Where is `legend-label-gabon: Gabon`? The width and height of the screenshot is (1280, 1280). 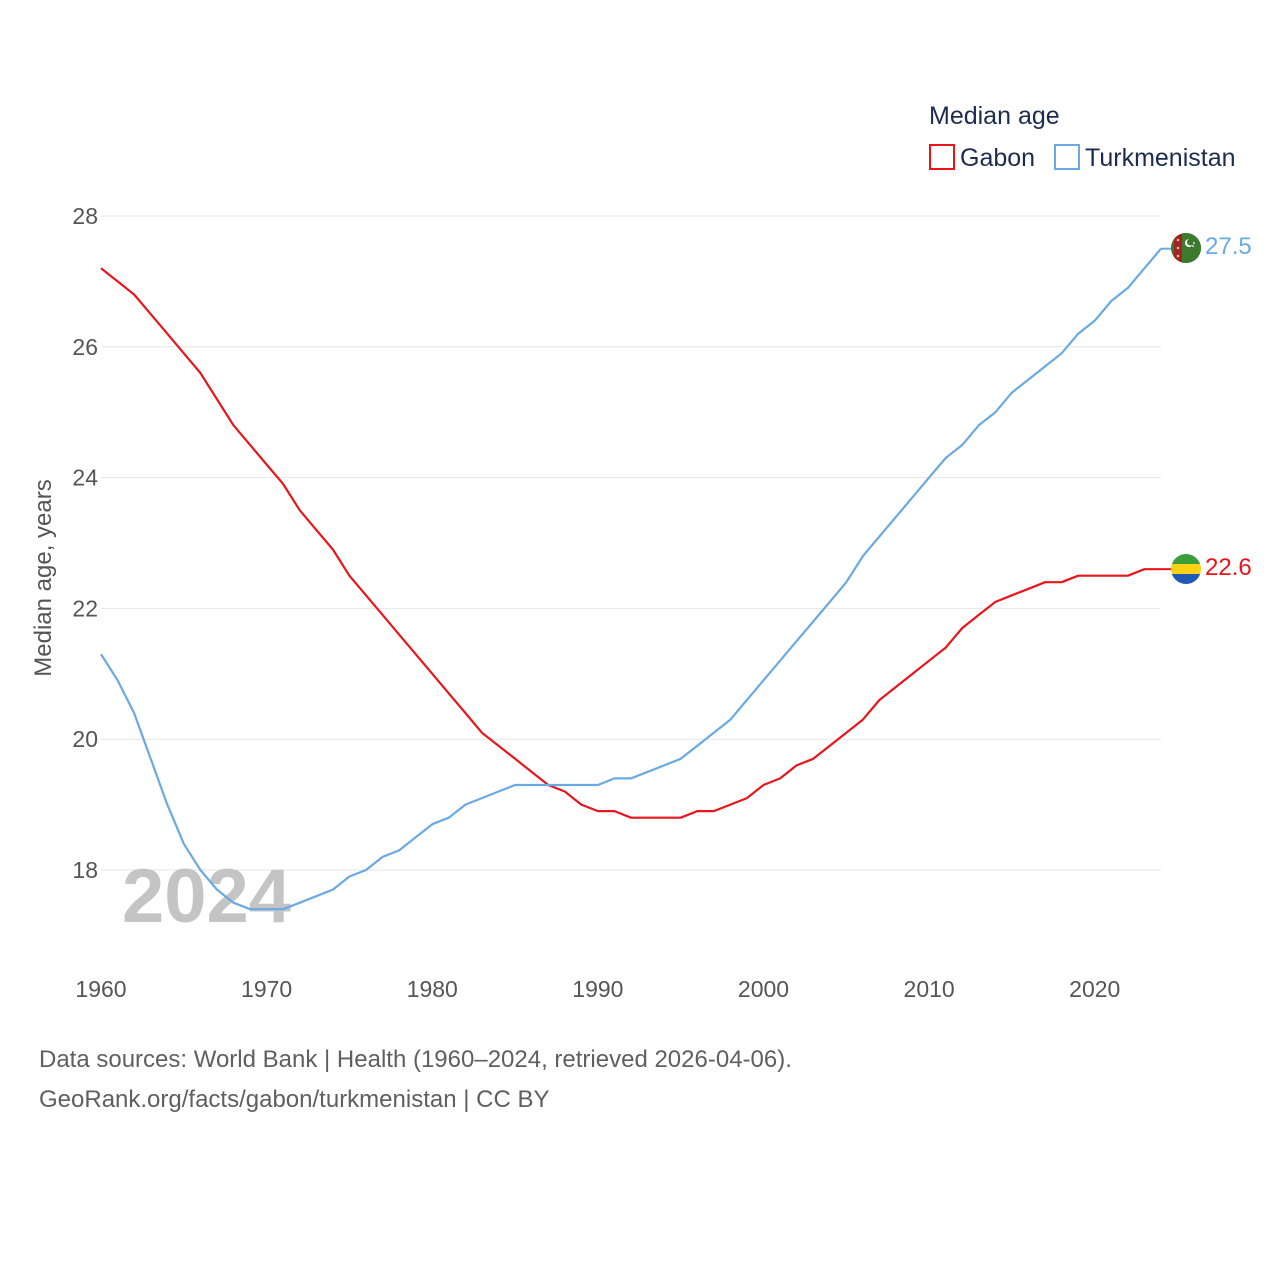
legend-label-gabon: Gabon is located at coordinates (997, 158).